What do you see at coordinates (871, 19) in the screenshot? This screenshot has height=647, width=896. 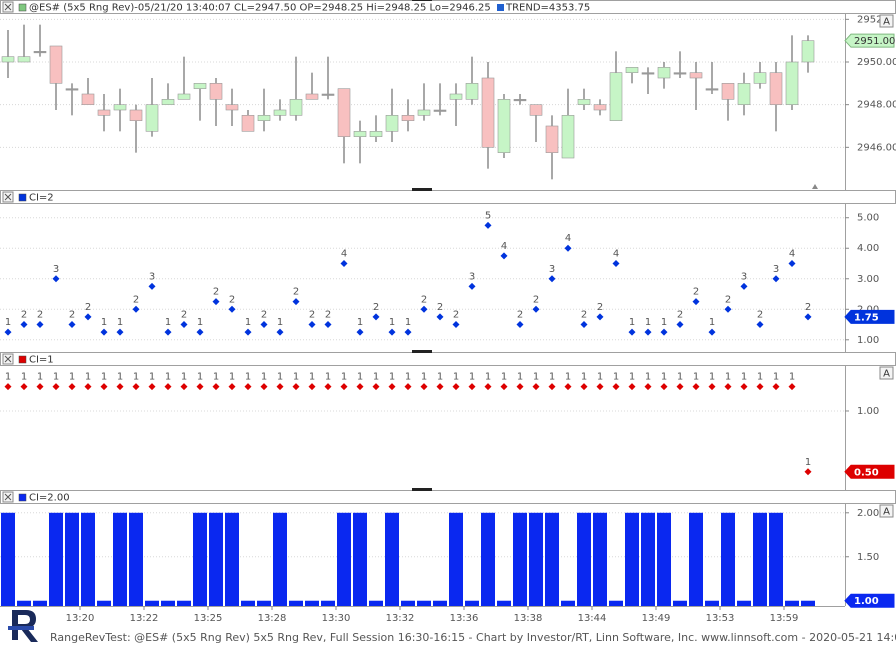 I see `y-tick-label: 2952.` at bounding box center [871, 19].